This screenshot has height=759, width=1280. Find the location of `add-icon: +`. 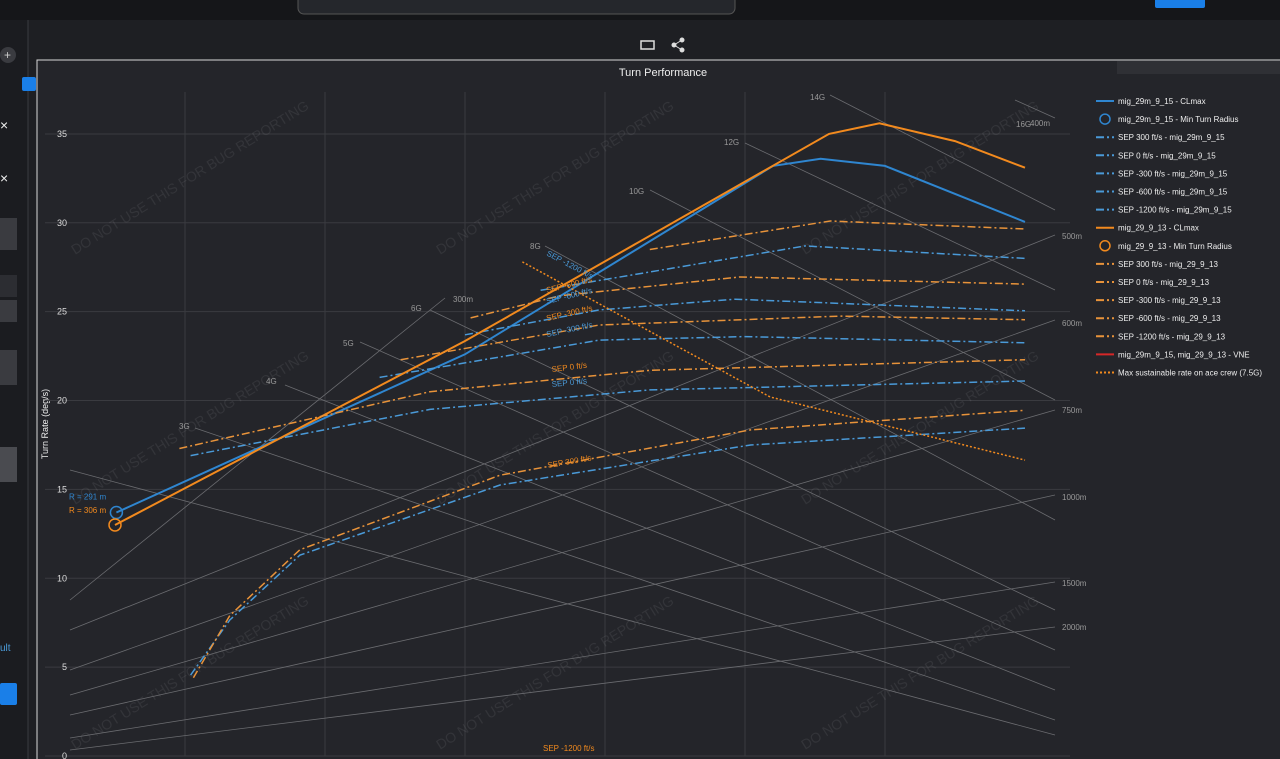

add-icon: + is located at coordinates (7, 55).